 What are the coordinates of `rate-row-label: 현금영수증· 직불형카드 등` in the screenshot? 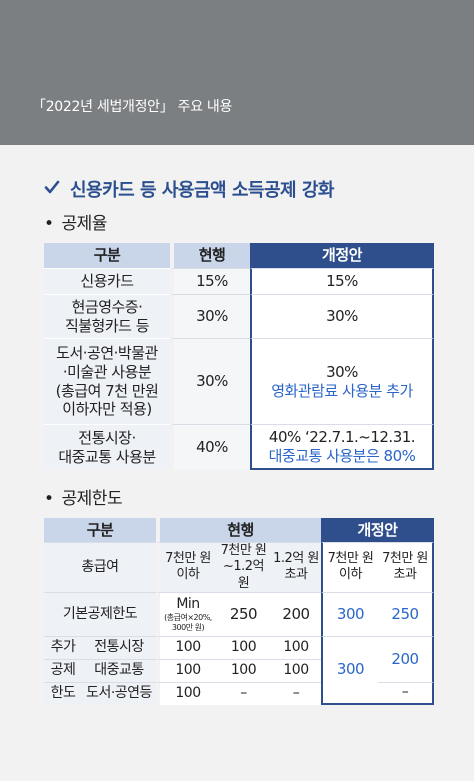 It's located at (107, 316).